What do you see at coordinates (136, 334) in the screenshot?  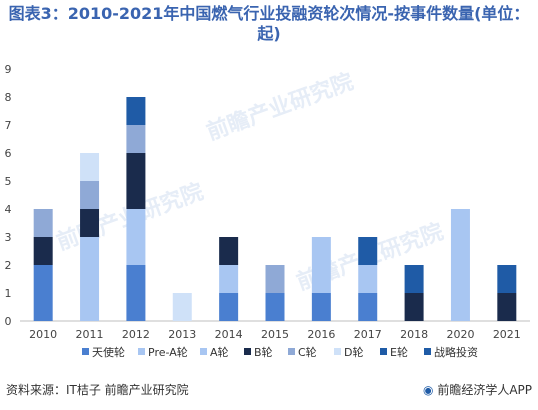 I see `x-tick-label: 2012` at bounding box center [136, 334].